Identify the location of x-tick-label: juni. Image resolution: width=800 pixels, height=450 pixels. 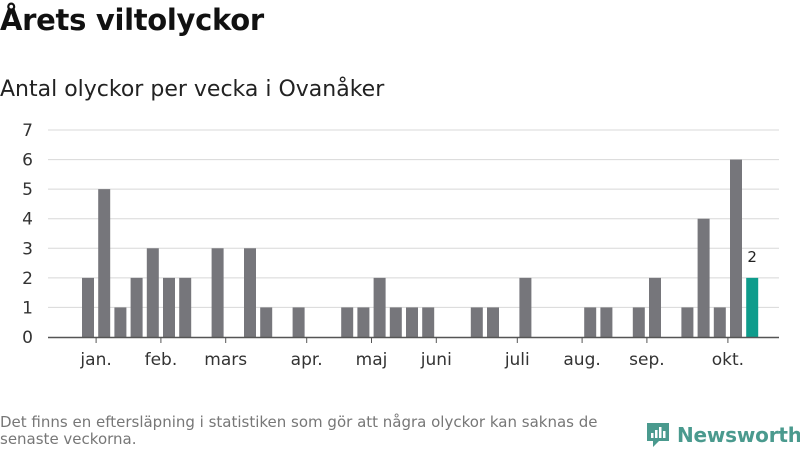
(436, 360).